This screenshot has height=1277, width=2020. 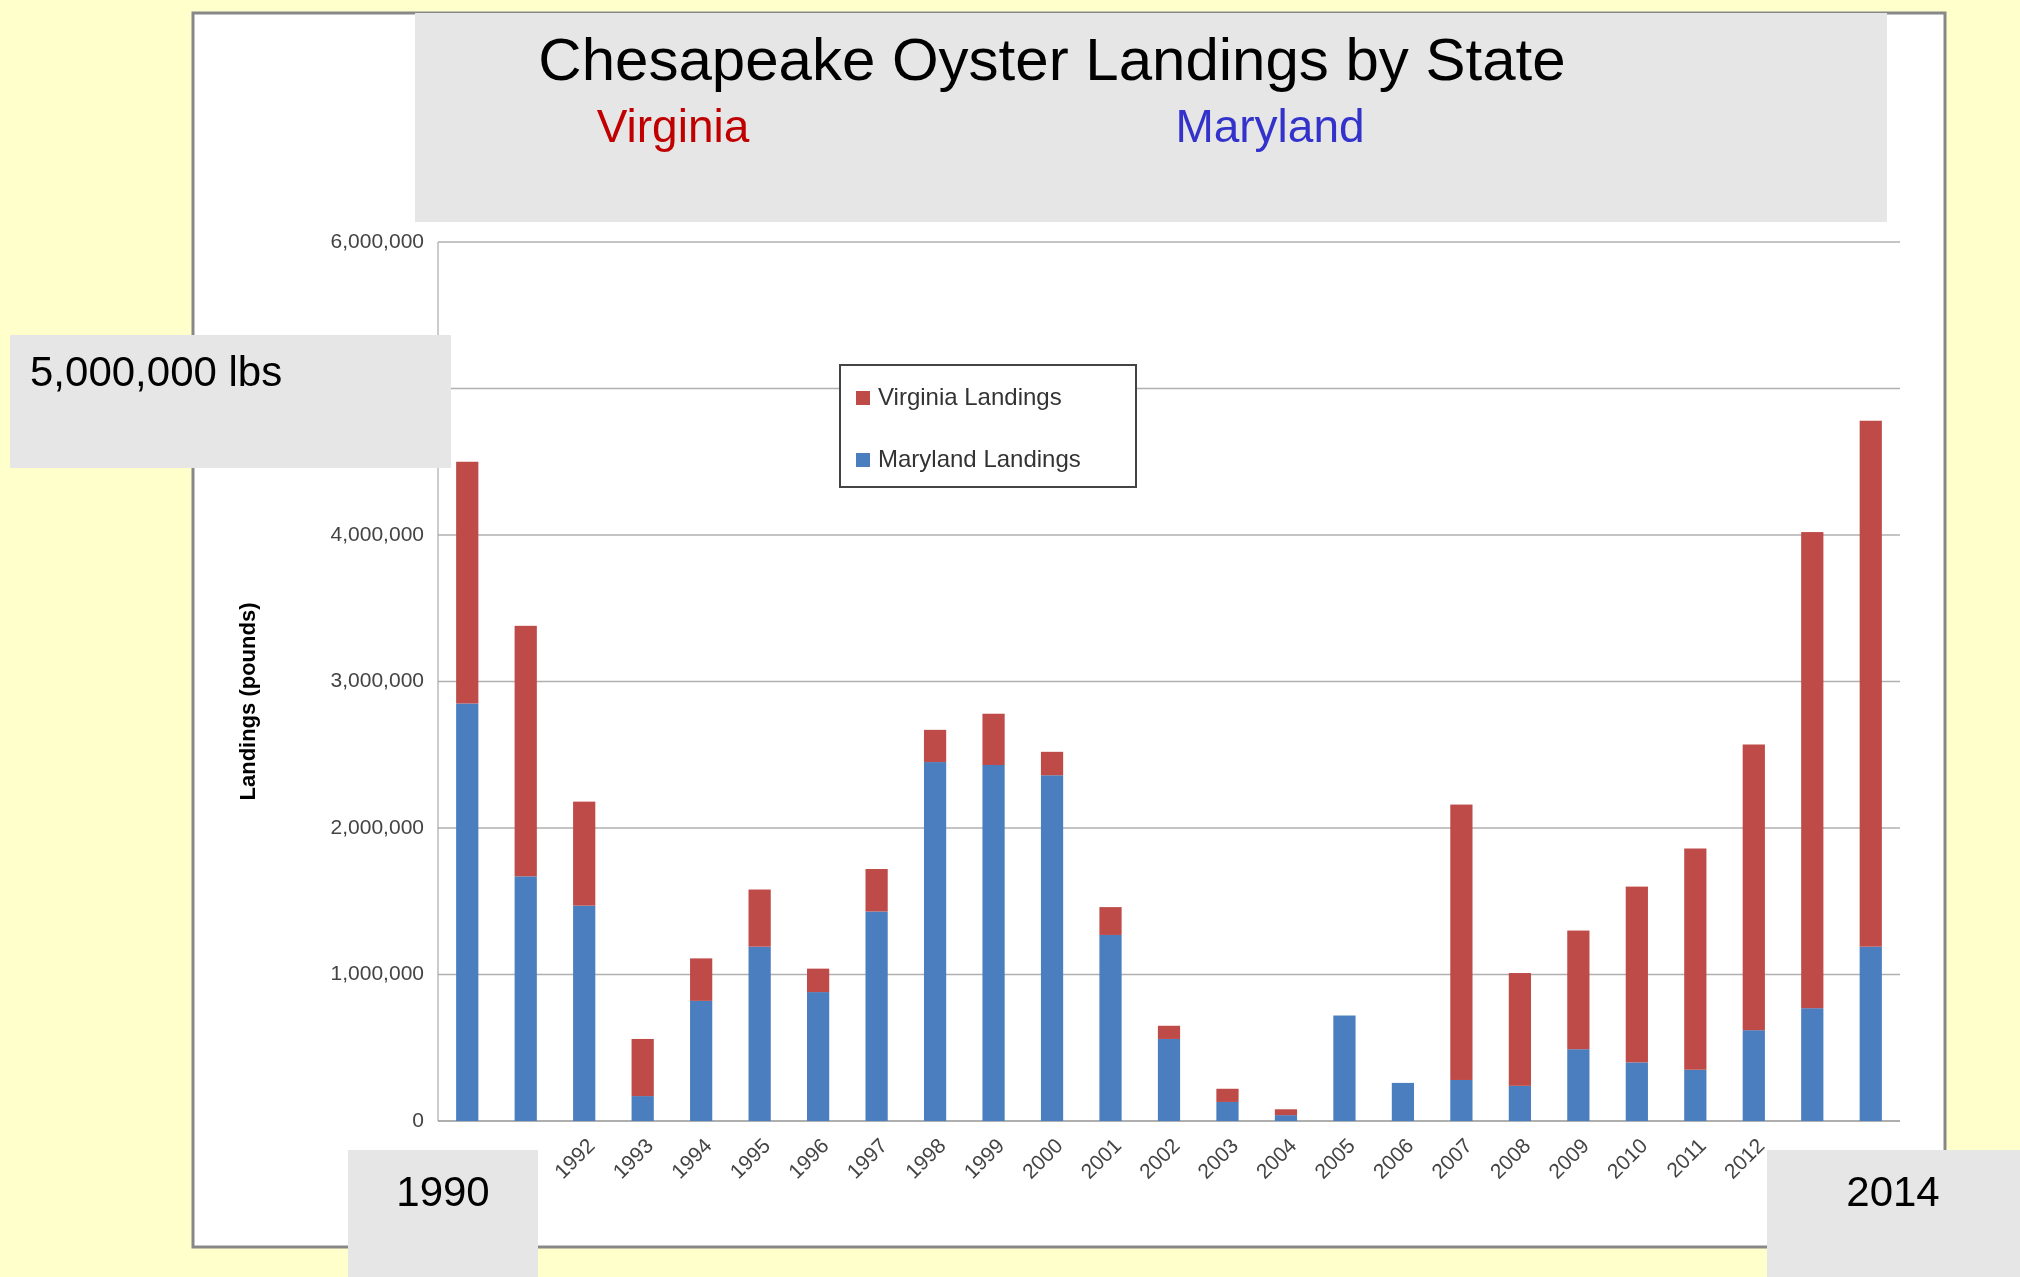 I want to click on text: Maryland, so click(x=1270, y=126).